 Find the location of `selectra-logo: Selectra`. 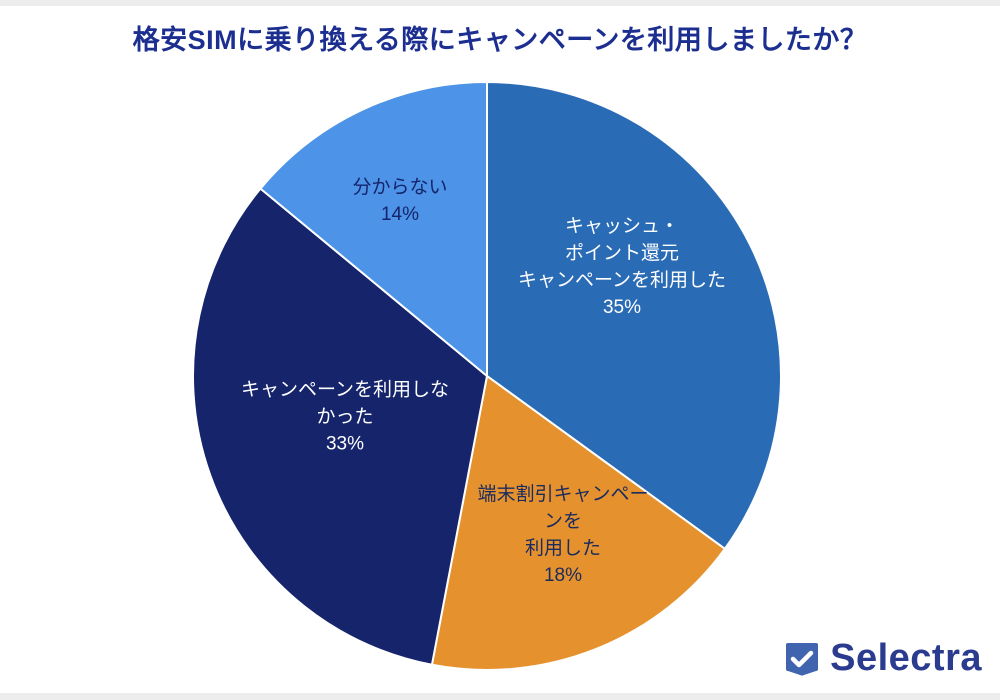

selectra-logo: Selectra is located at coordinates (883, 658).